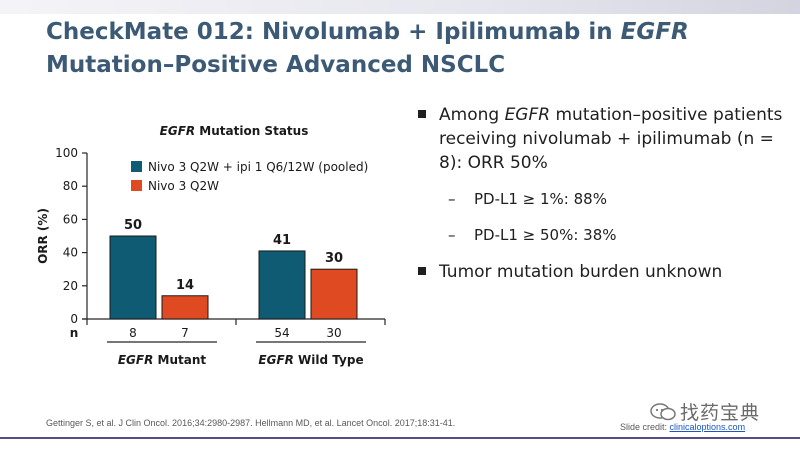 The image size is (800, 450). Describe the element at coordinates (472, 115) in the screenshot. I see `bullet-text: Among` at that location.